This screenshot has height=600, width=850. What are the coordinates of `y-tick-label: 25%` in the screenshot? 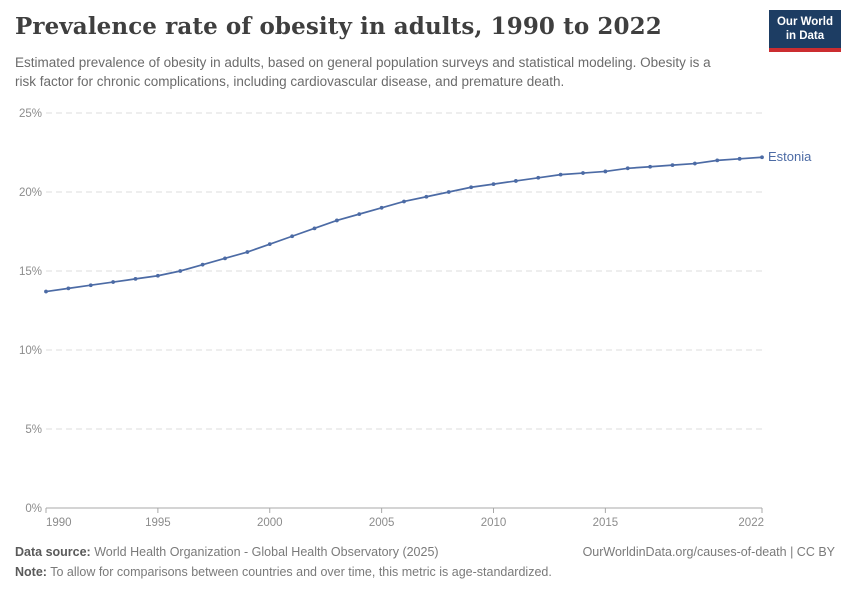 It's located at (30, 114).